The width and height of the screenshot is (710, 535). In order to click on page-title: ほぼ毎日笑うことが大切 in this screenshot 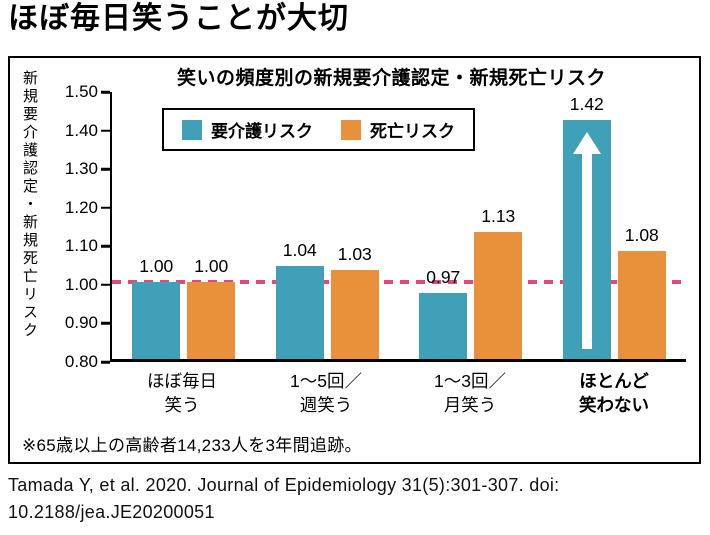, I will do `click(178, 18)`.